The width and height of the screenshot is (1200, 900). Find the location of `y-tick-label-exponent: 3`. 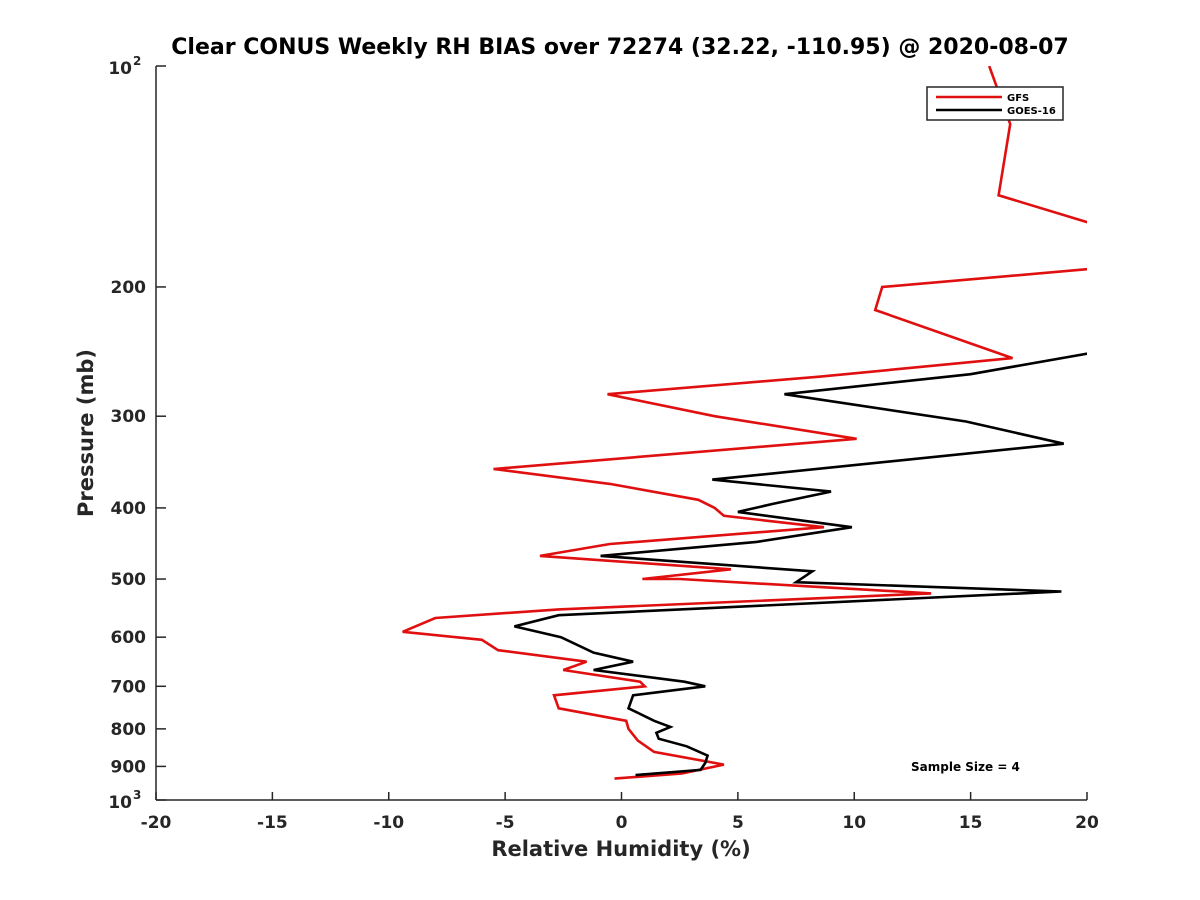

y-tick-label-exponent: 3 is located at coordinates (137, 795).